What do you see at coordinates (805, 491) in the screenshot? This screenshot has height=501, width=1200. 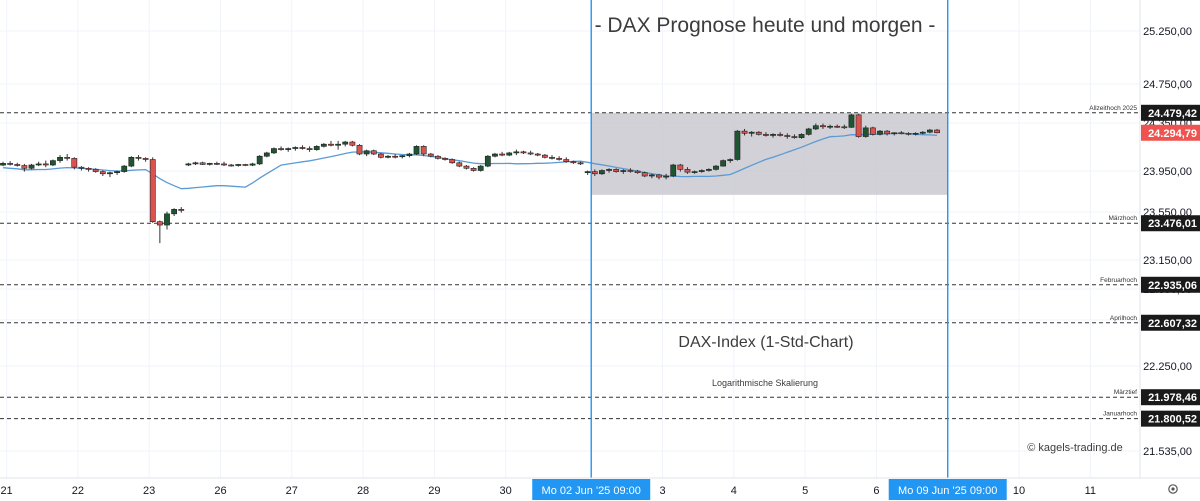 I see `x-tick-label: 5` at bounding box center [805, 491].